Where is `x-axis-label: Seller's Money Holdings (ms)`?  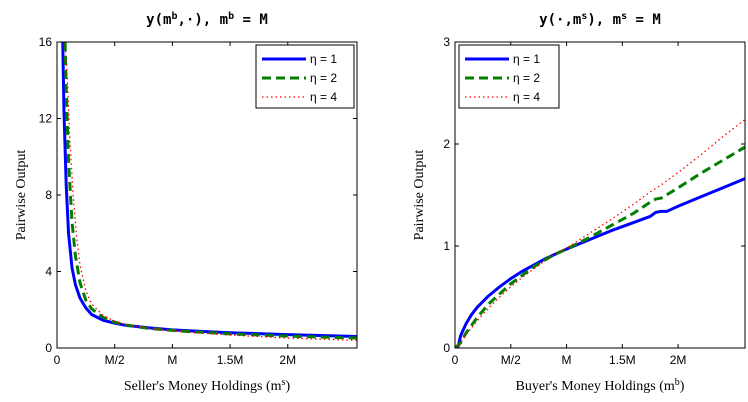 x-axis-label: Seller's Money Holdings (ms) is located at coordinates (207, 386).